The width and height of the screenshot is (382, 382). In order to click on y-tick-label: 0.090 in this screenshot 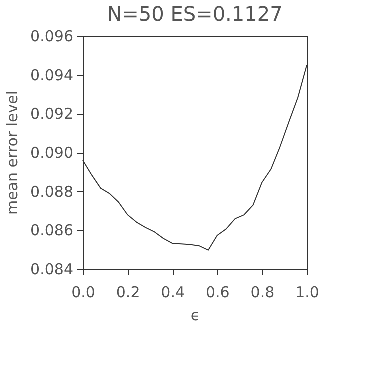, I will do `click(52, 153)`.